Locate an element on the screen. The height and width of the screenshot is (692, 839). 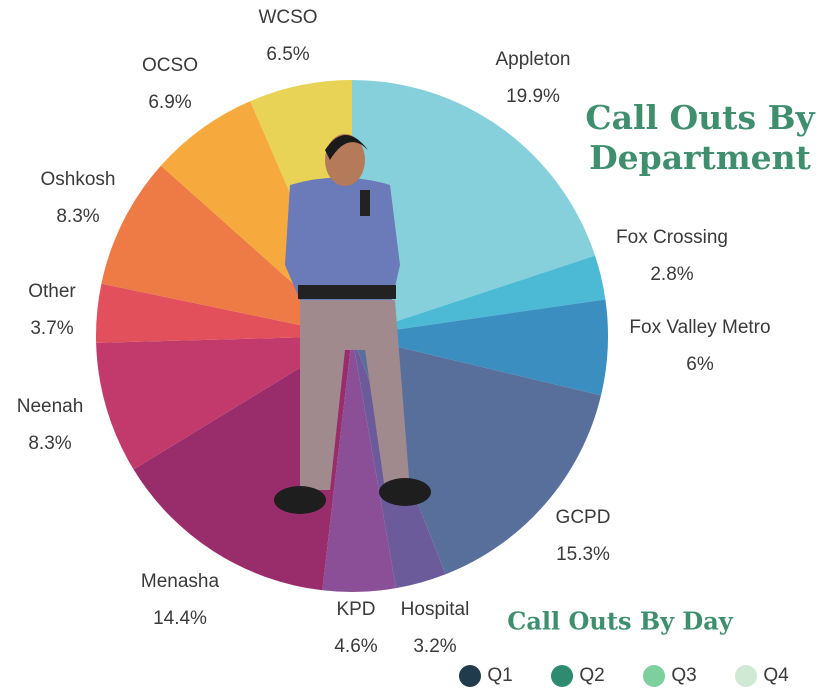
slice-label: Oshkosh is located at coordinates (78, 179).